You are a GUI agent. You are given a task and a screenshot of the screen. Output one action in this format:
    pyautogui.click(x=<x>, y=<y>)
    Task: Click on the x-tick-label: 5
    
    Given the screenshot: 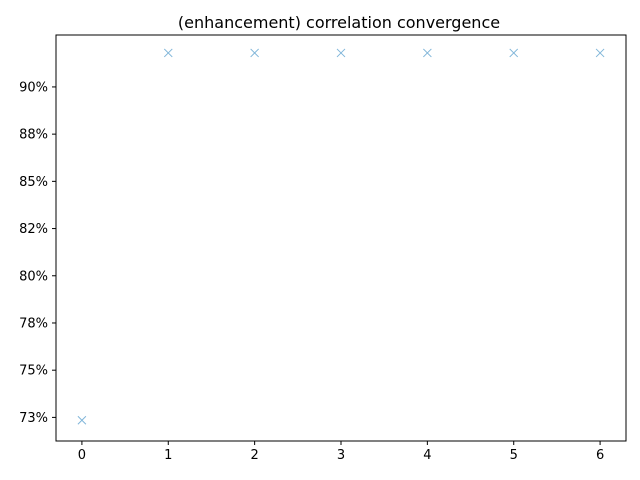 What is the action you would take?
    pyautogui.click(x=514, y=455)
    